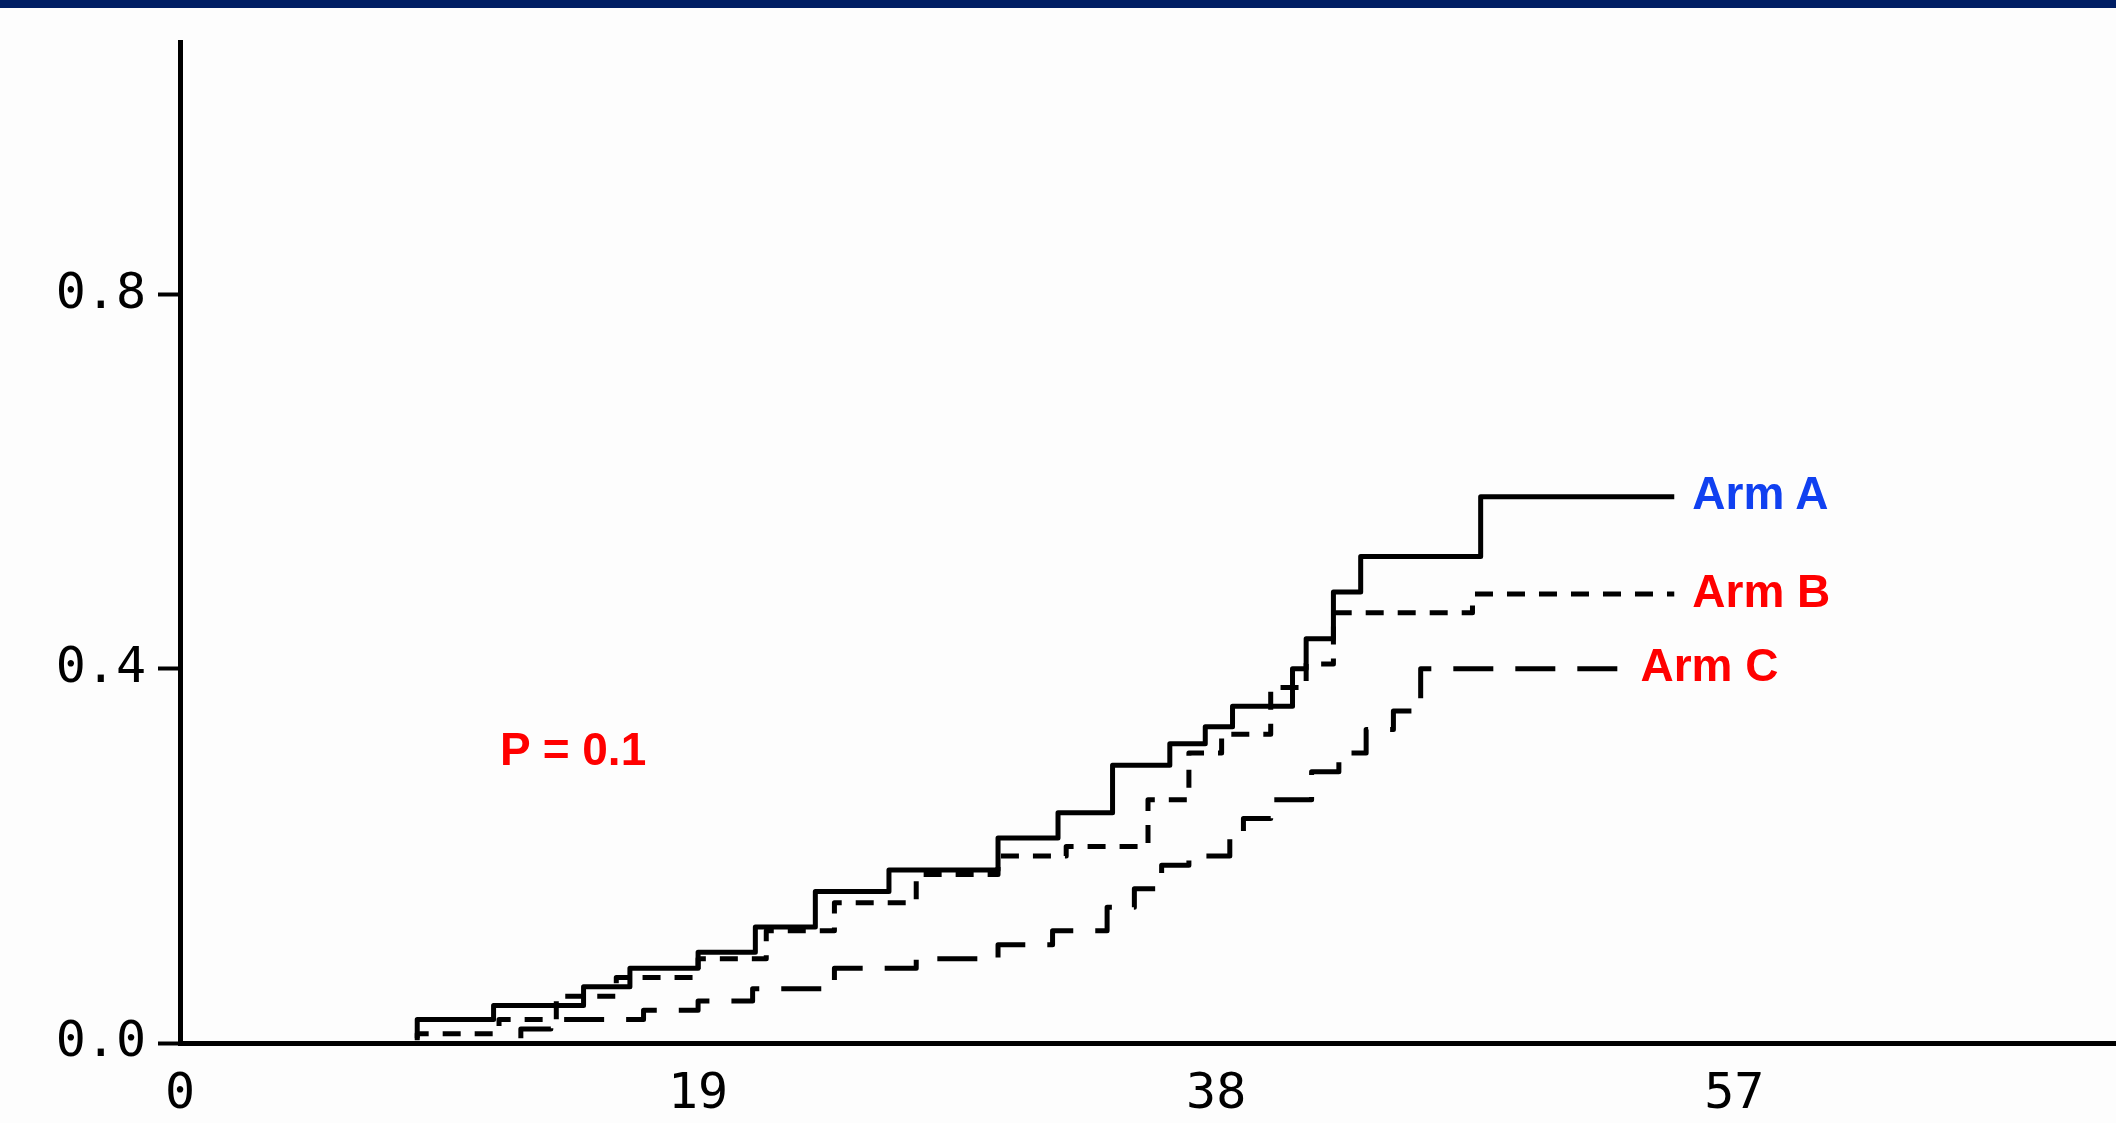  Describe the element at coordinates (698, 1090) in the screenshot. I see `x-tick-label: 19` at that location.